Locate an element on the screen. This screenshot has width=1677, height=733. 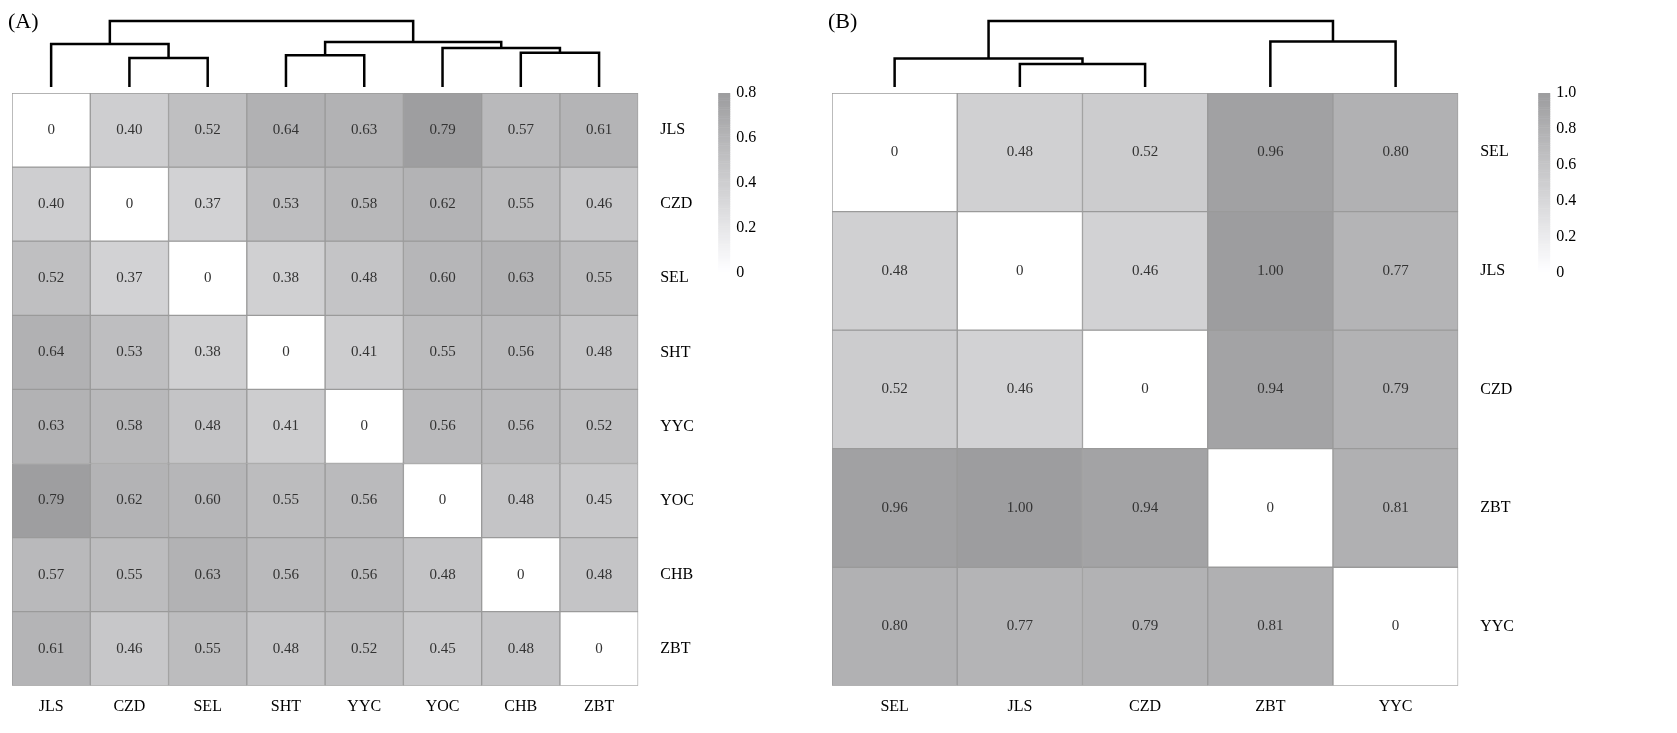
data-label: 0.60 is located at coordinates (207, 499).